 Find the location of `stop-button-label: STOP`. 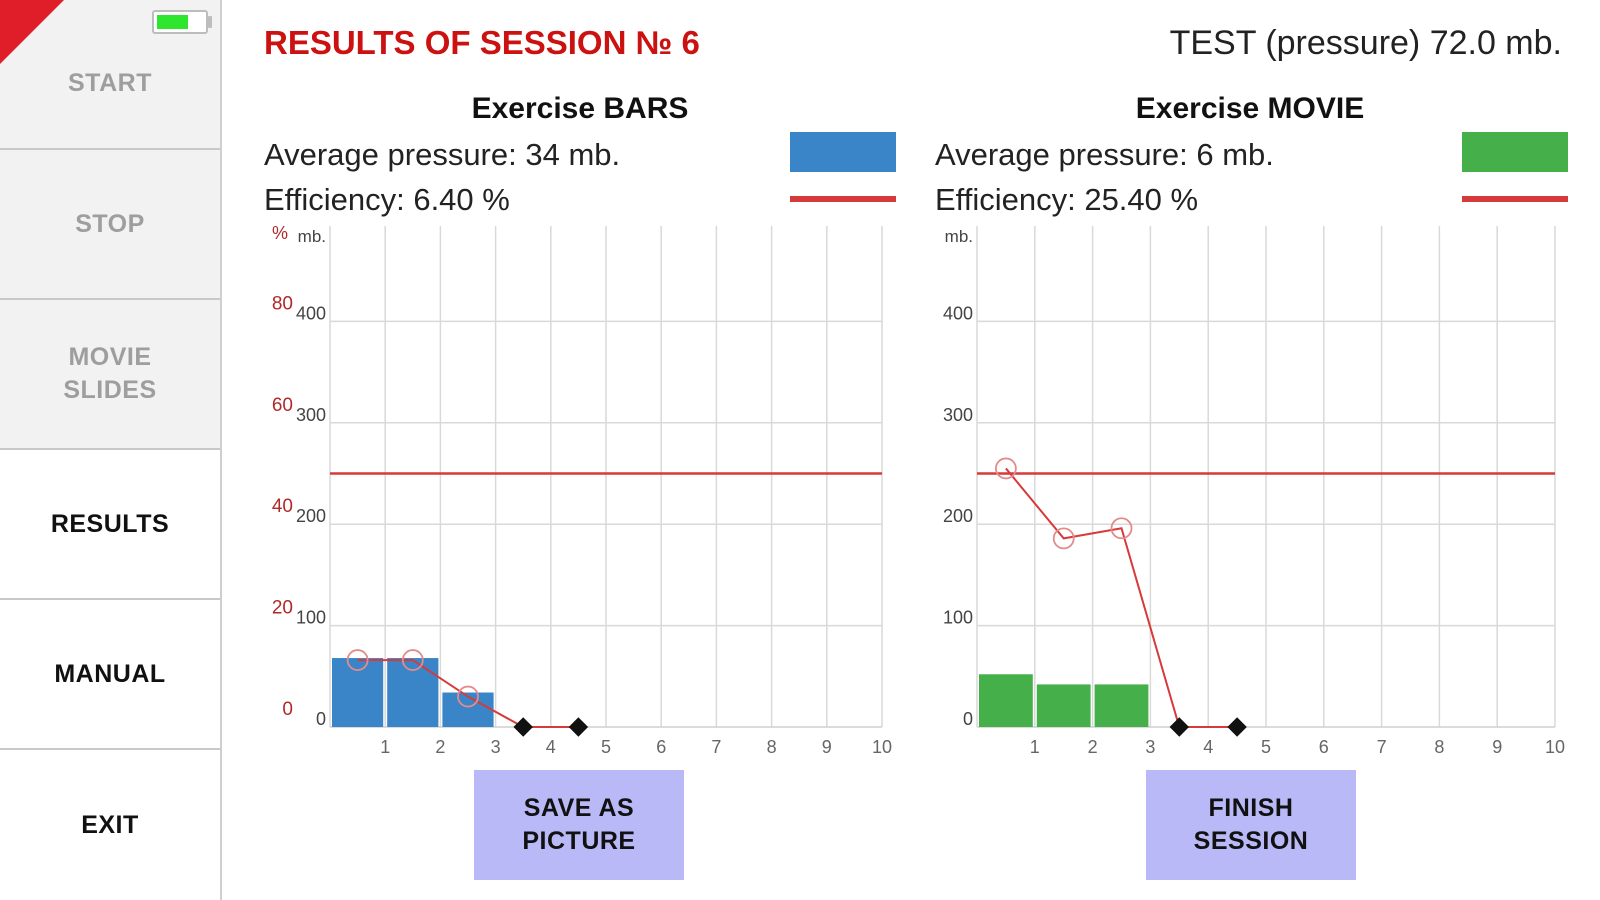

stop-button-label: STOP is located at coordinates (110, 223).